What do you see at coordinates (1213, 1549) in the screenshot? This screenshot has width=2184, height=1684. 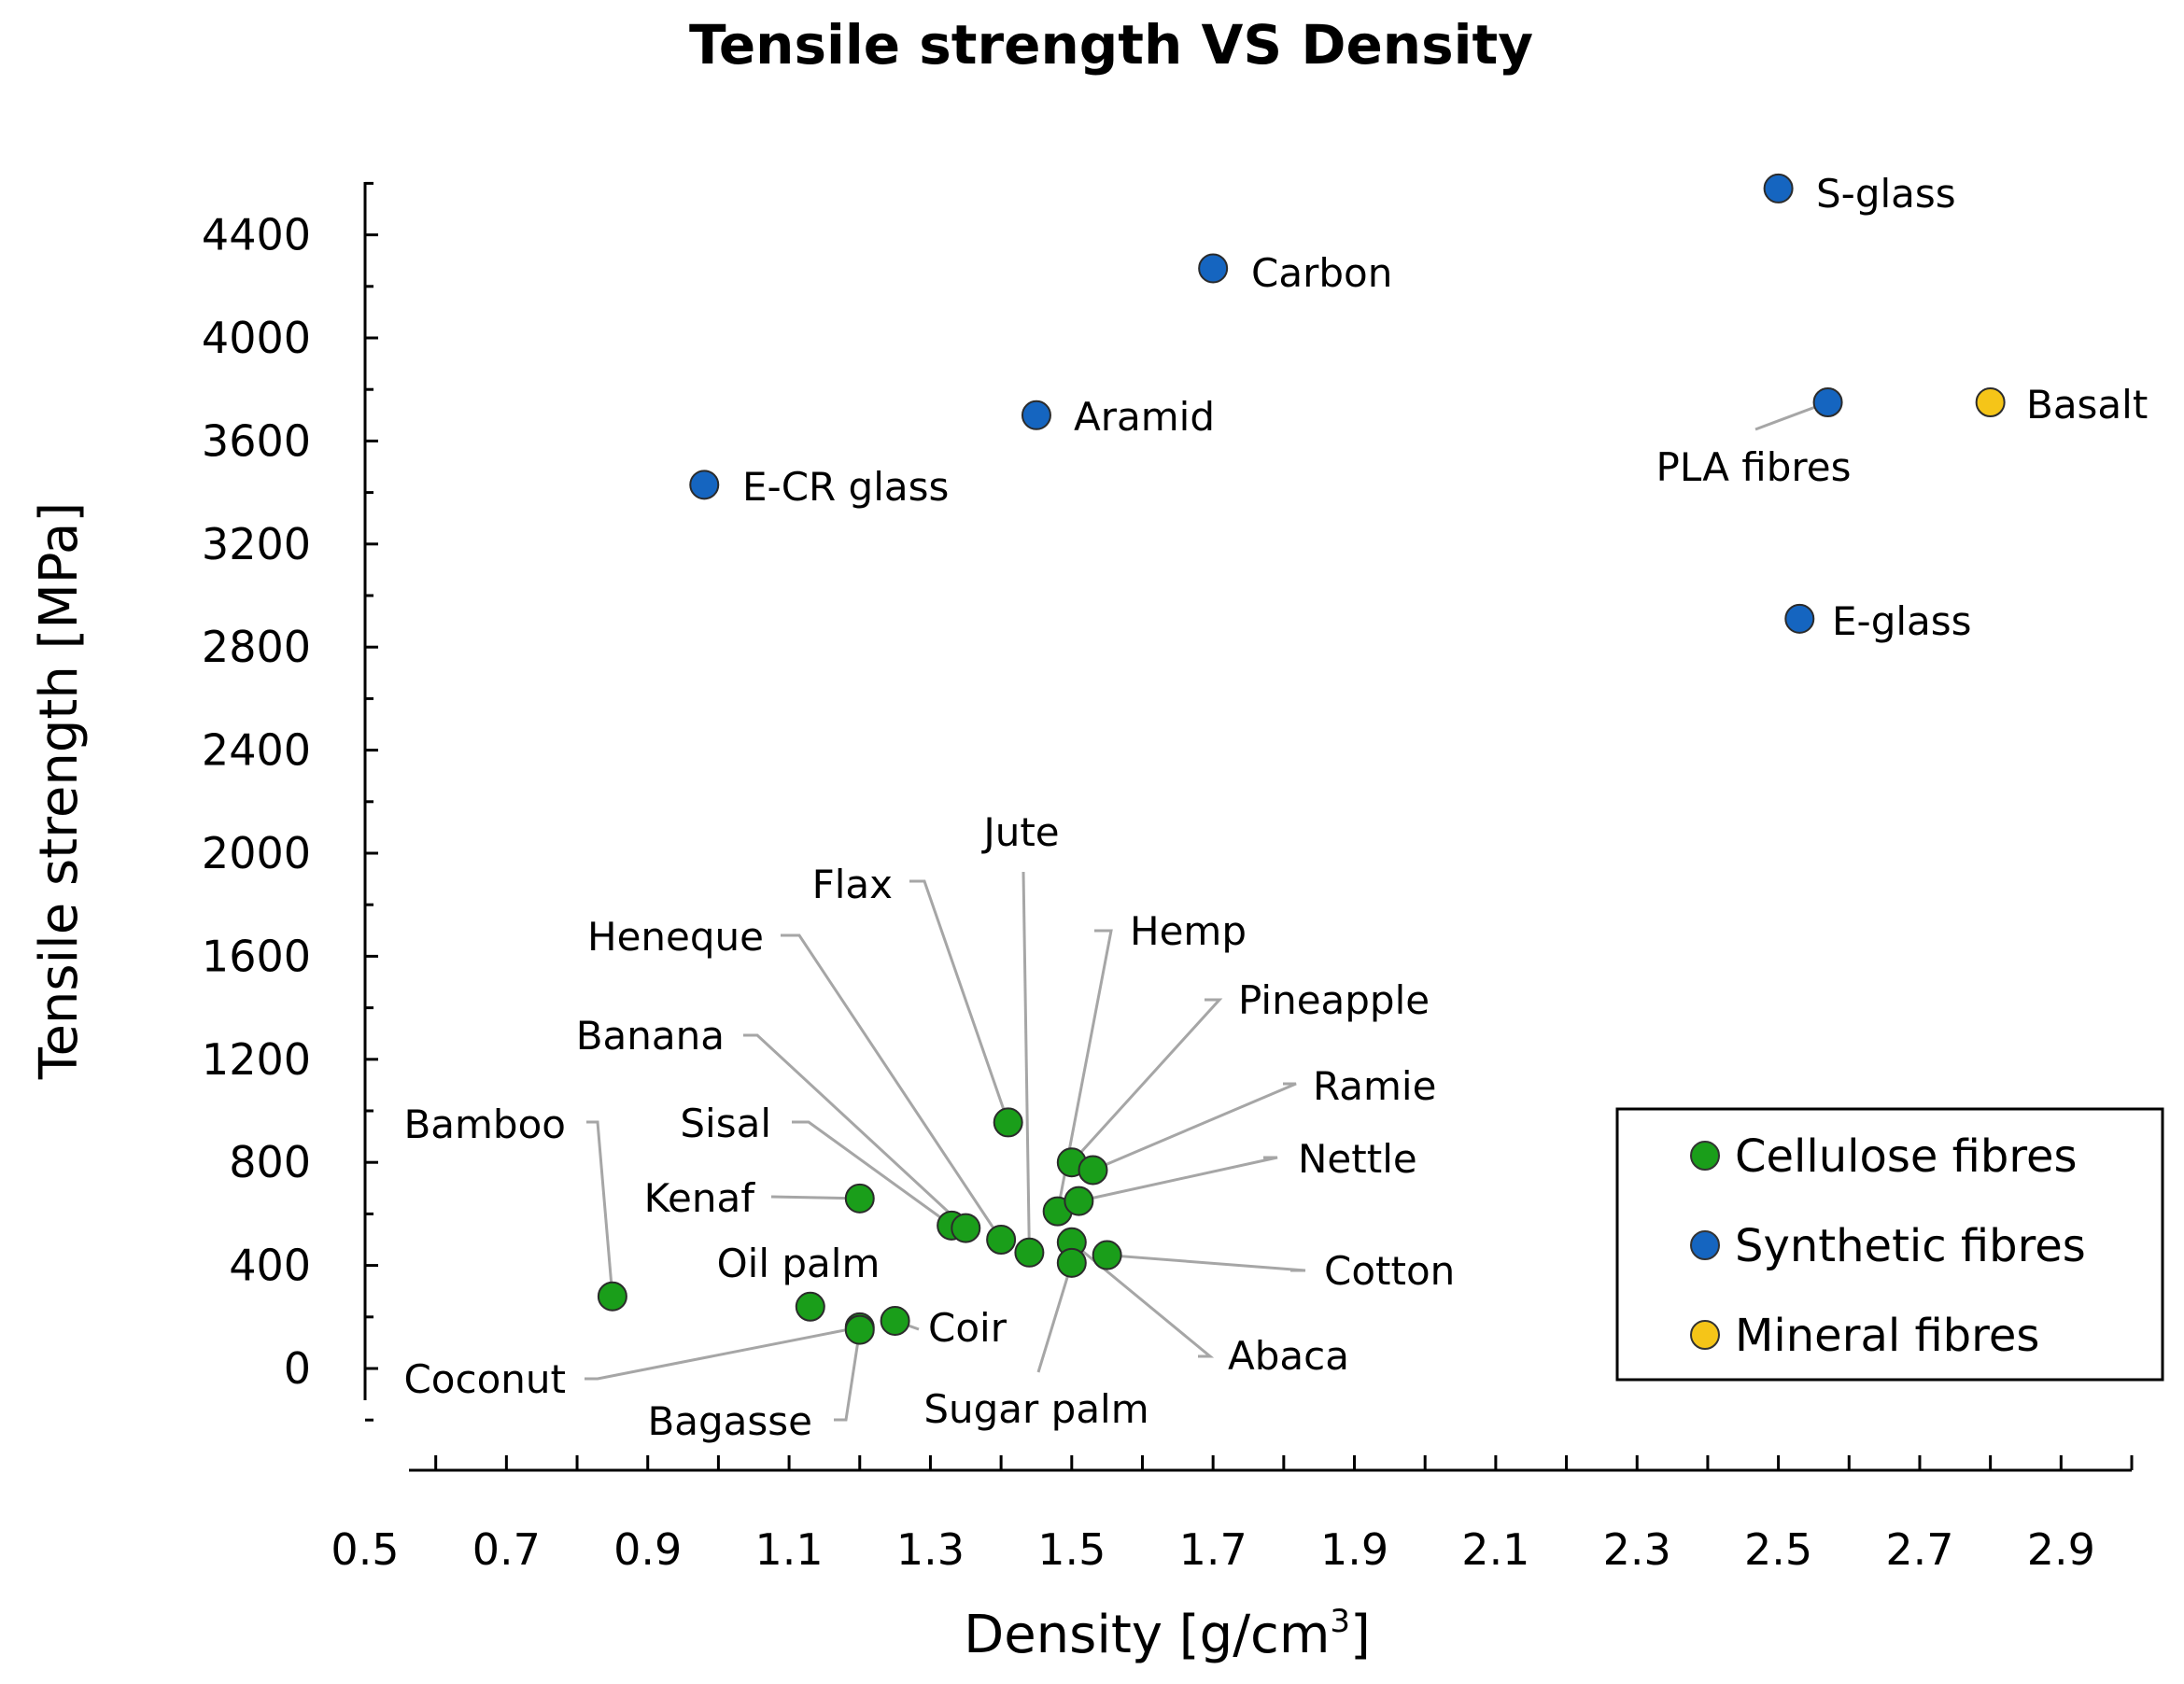 I see `x-tick-label: 1.7` at bounding box center [1213, 1549].